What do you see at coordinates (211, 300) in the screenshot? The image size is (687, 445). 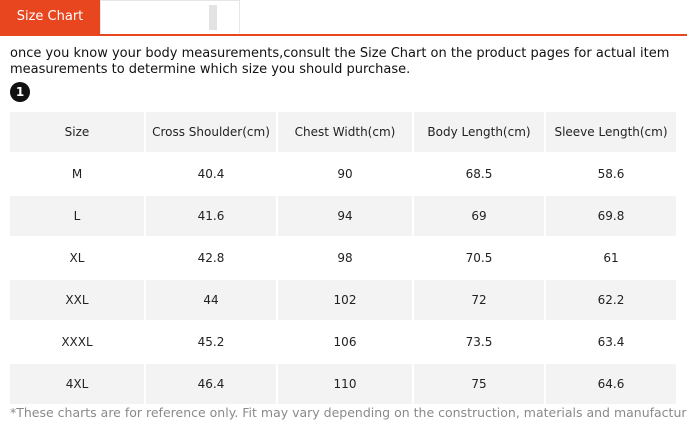 I see `cell: 44` at bounding box center [211, 300].